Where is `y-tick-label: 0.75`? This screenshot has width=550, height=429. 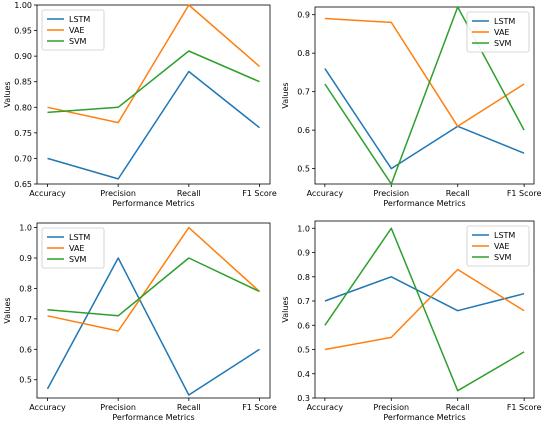
y-tick-label: 0.75 is located at coordinates (23, 133).